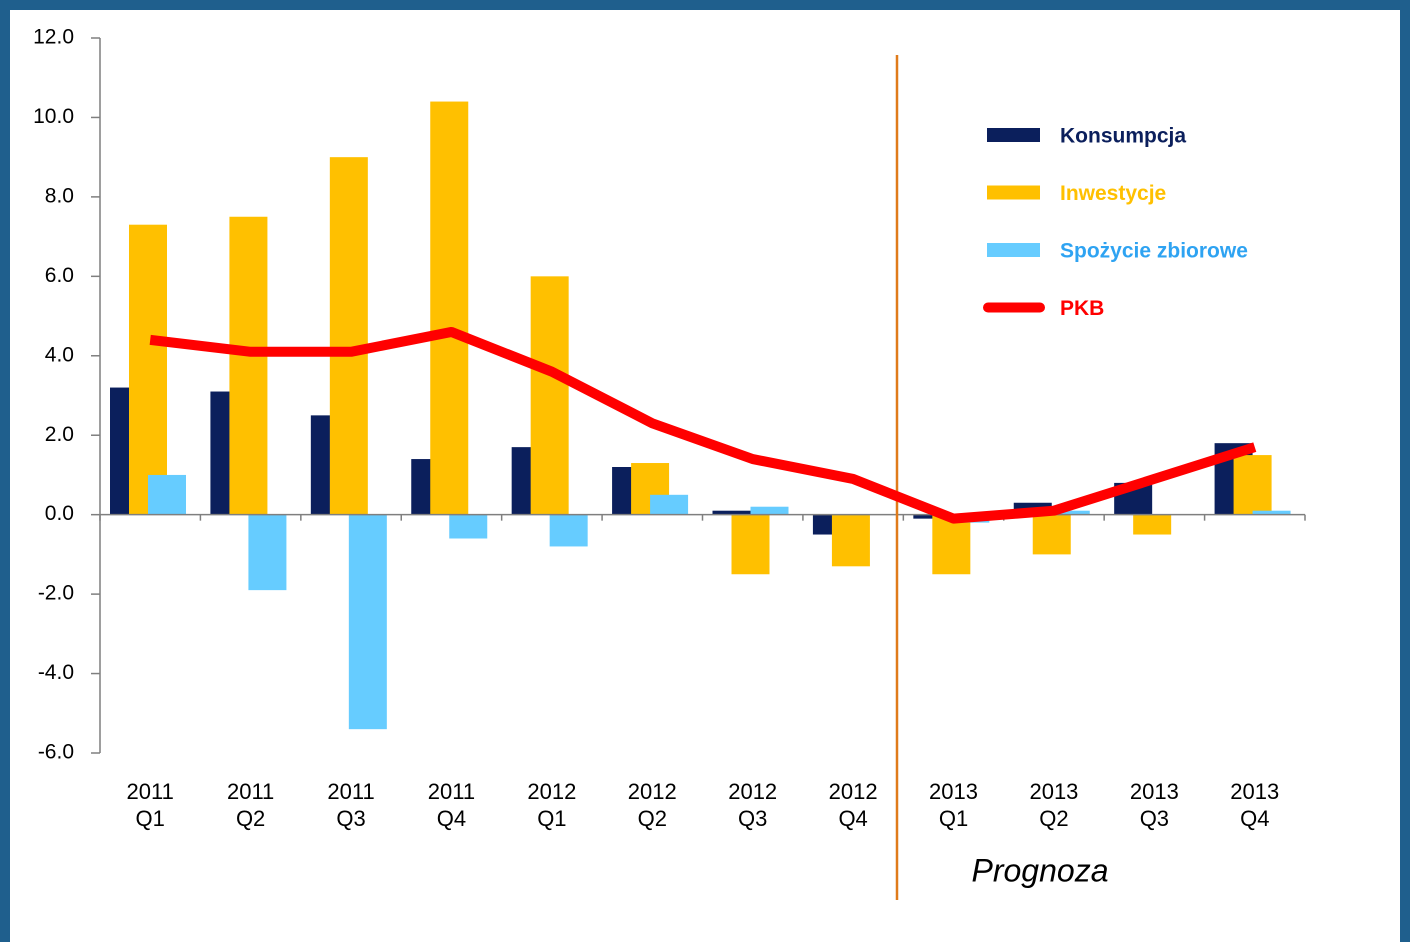  Describe the element at coordinates (1054, 805) in the screenshot. I see `x-tick-label: 2013 Q2` at that location.